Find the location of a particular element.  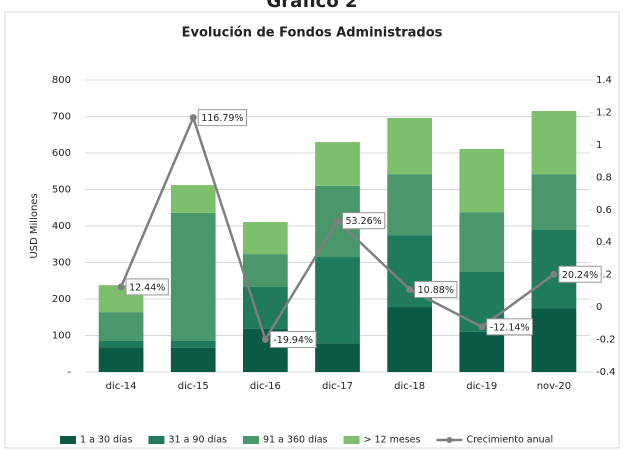

y2-tick-label: 1.2 is located at coordinates (604, 112).